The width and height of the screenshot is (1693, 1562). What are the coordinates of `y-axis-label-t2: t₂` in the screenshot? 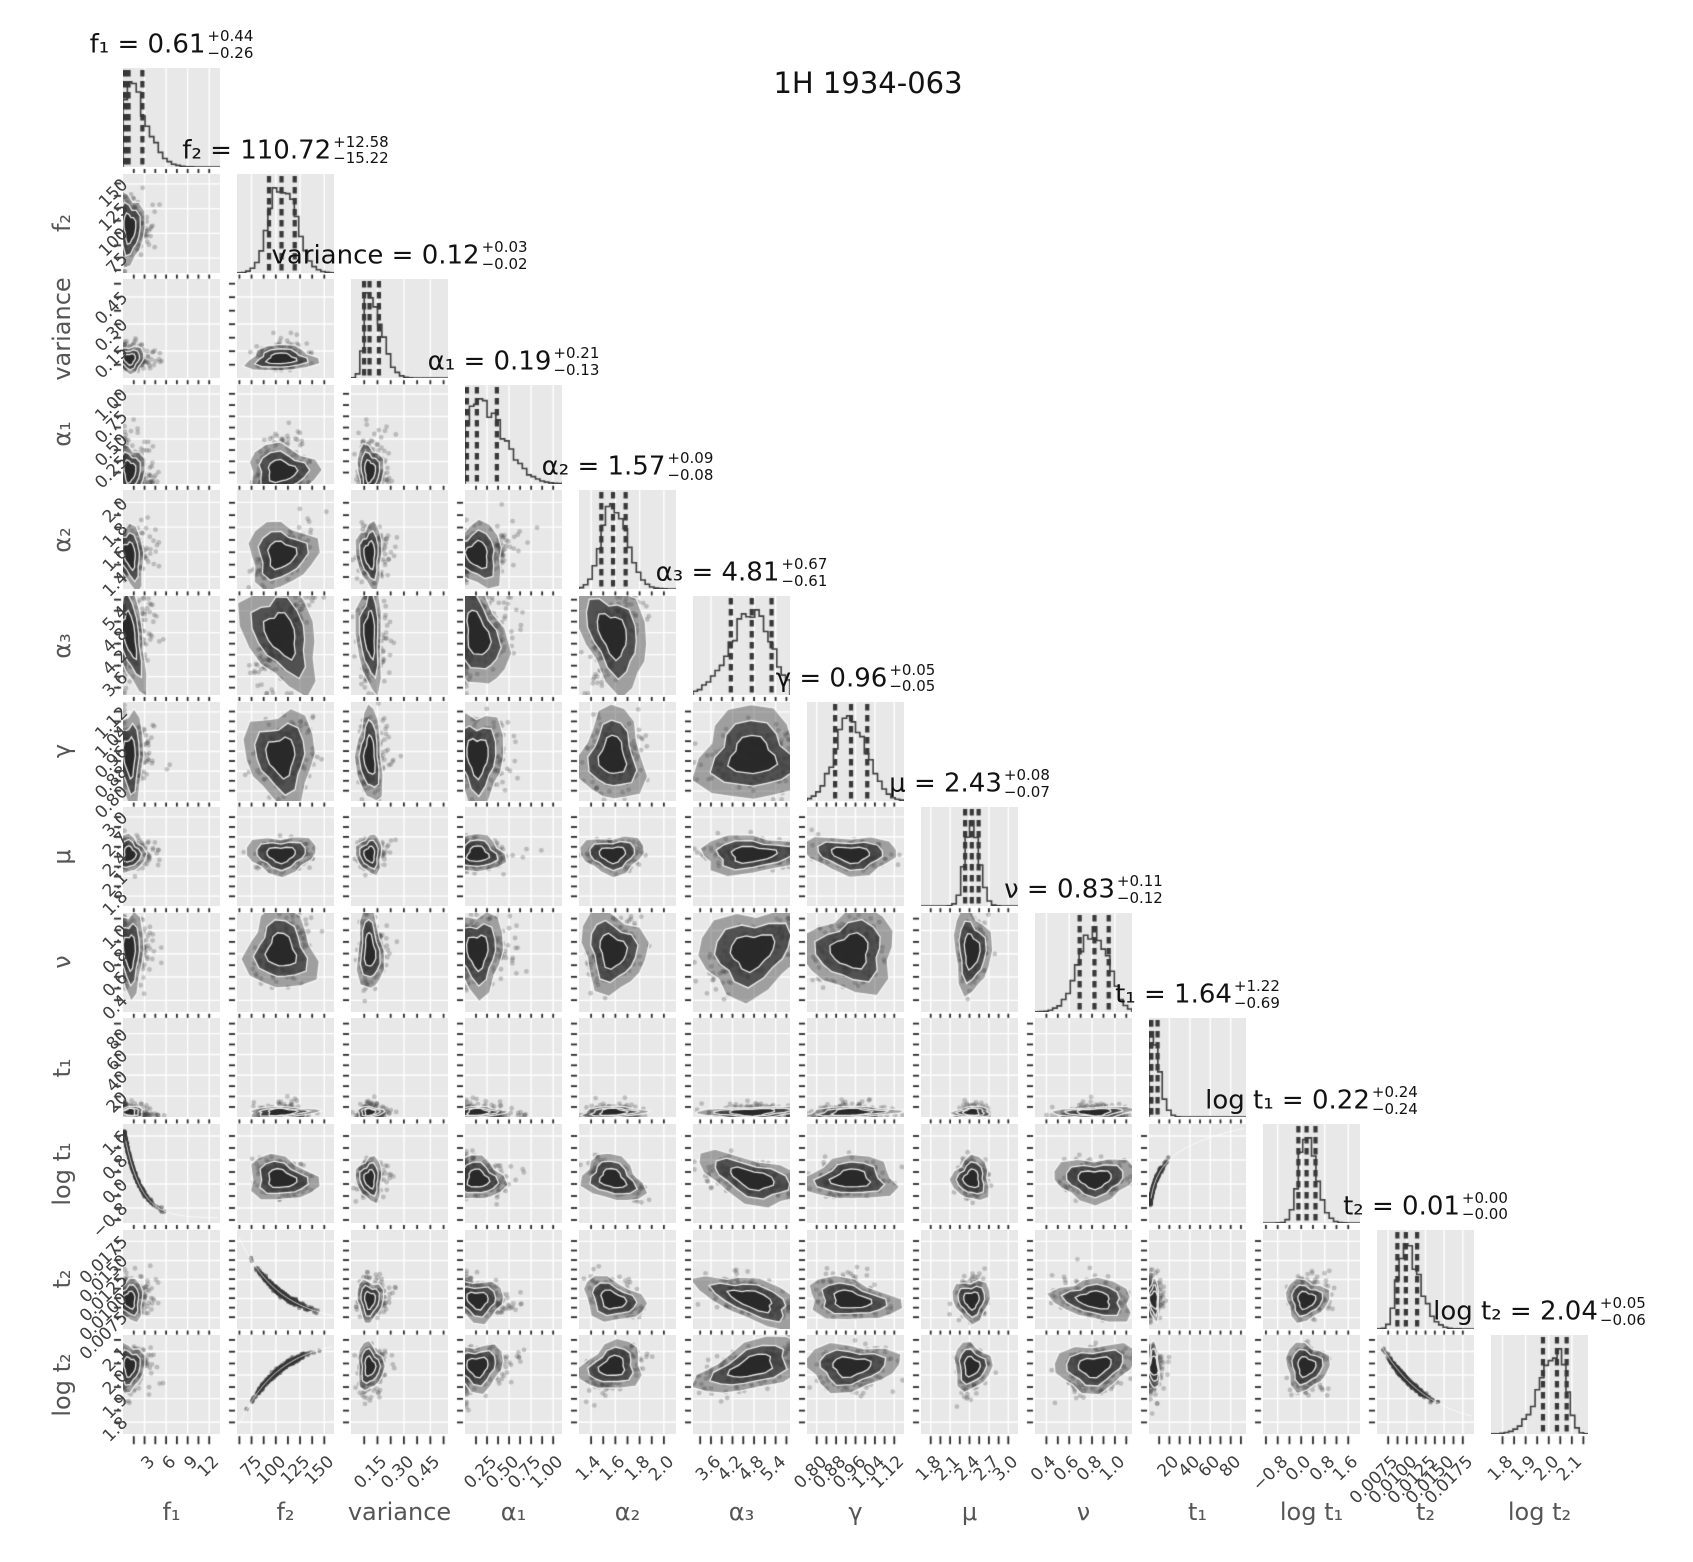 It's located at (62, 1279).